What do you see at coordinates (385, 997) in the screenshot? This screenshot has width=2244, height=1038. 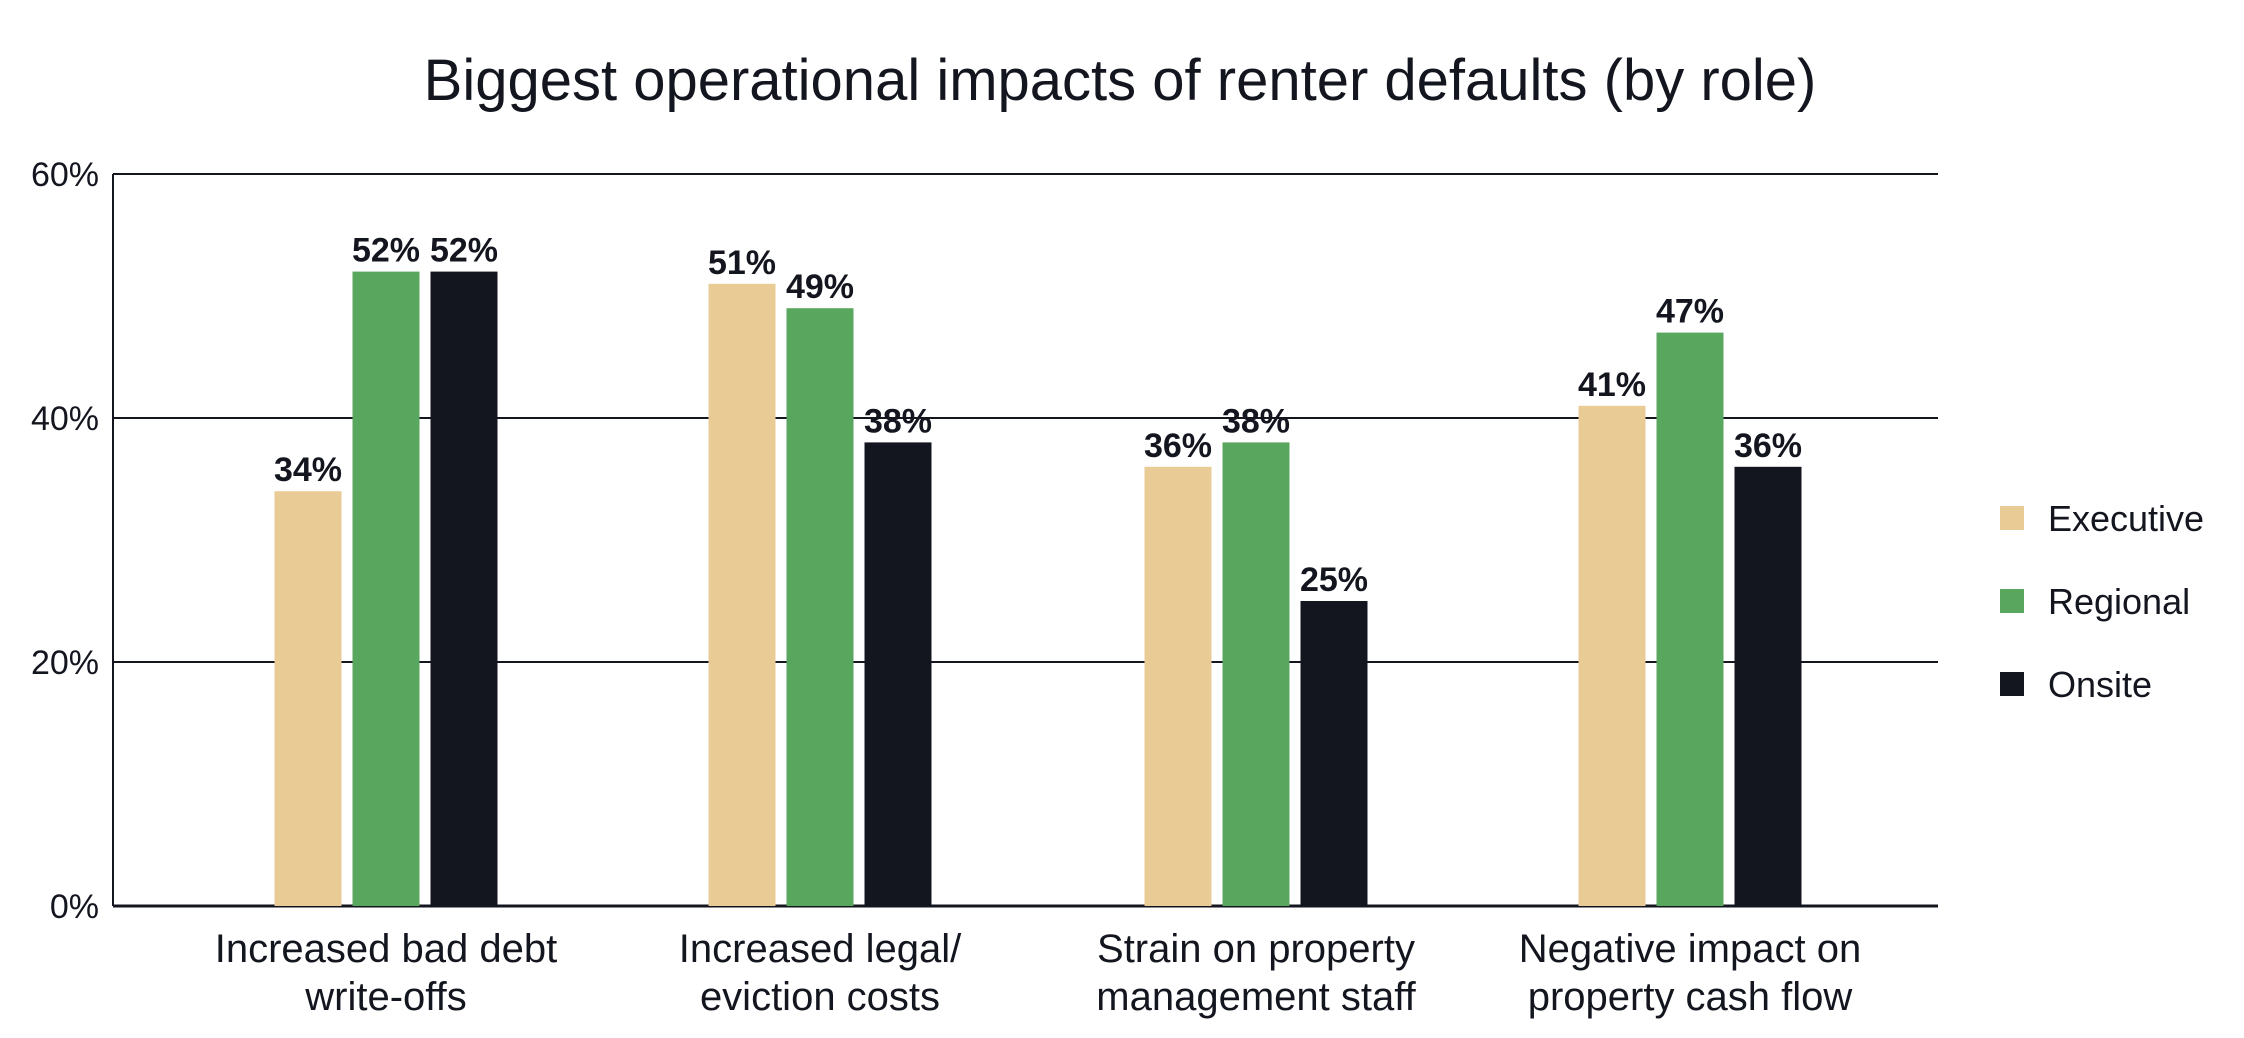 I see `category-label: write-offs` at bounding box center [385, 997].